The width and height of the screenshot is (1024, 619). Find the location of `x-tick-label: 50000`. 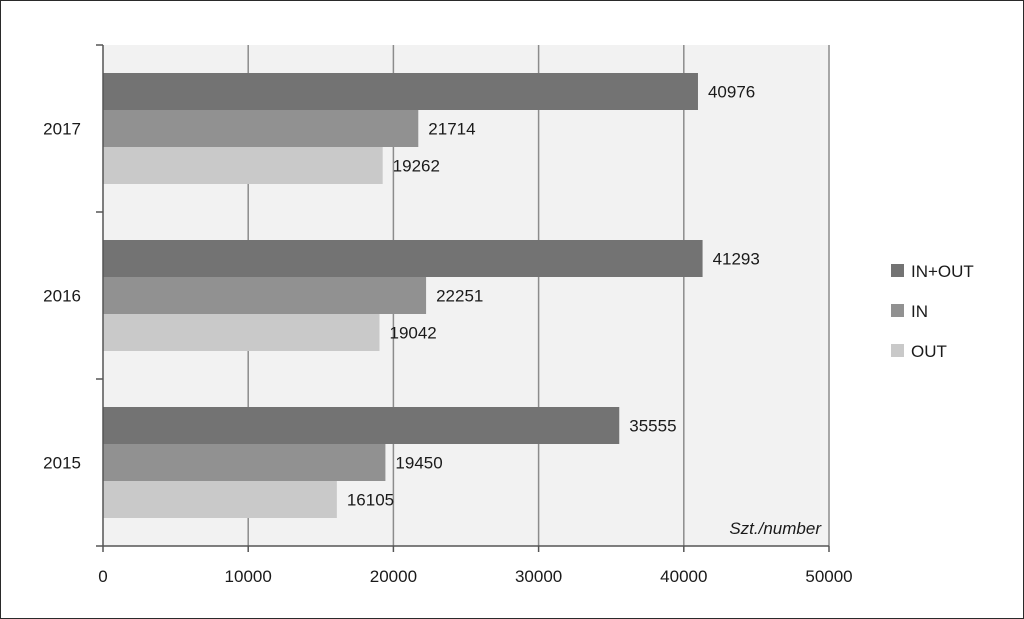

x-tick-label: 50000 is located at coordinates (828, 576).